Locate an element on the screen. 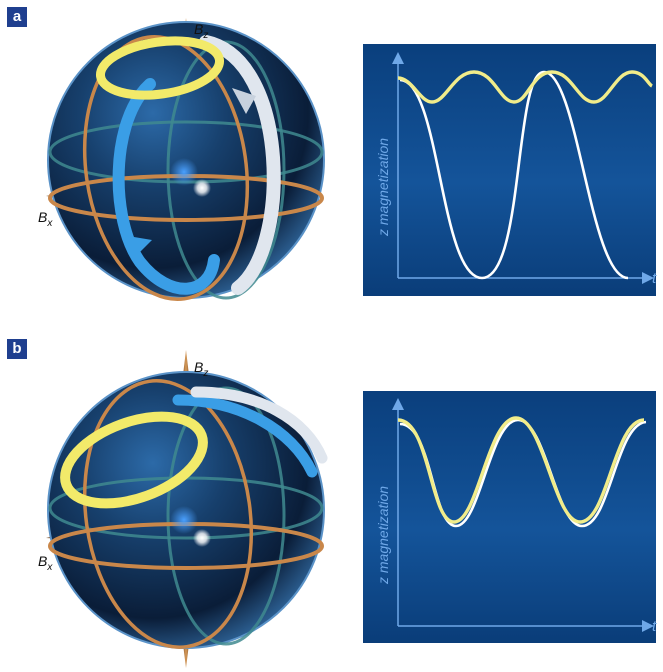 Image resolution: width=663 pixels, height=672 pixels. copper-ring-vertical-b is located at coordinates (168, 514).